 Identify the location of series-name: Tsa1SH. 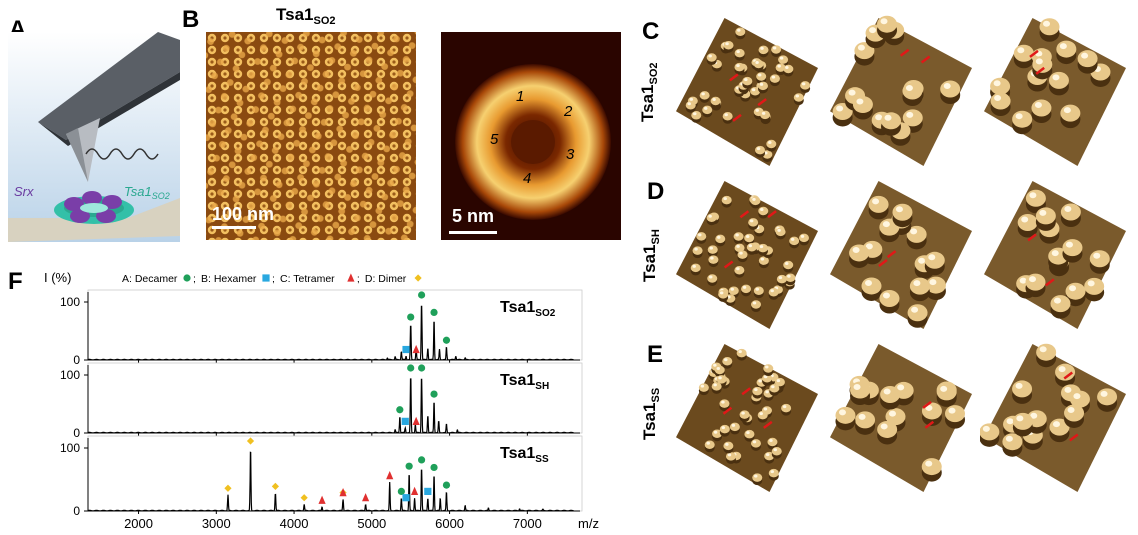
(524, 382).